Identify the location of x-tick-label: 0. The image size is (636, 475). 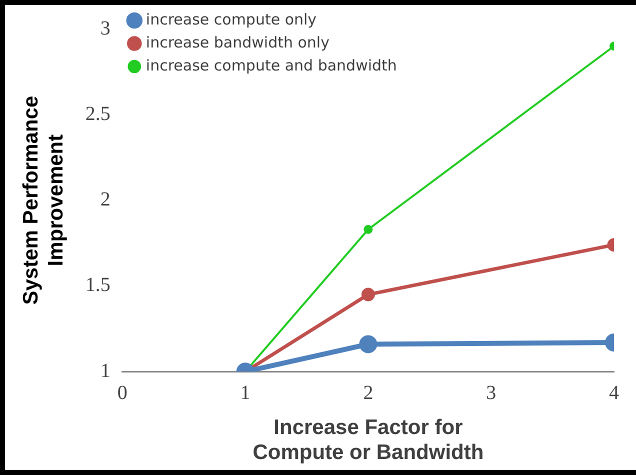
(122, 393).